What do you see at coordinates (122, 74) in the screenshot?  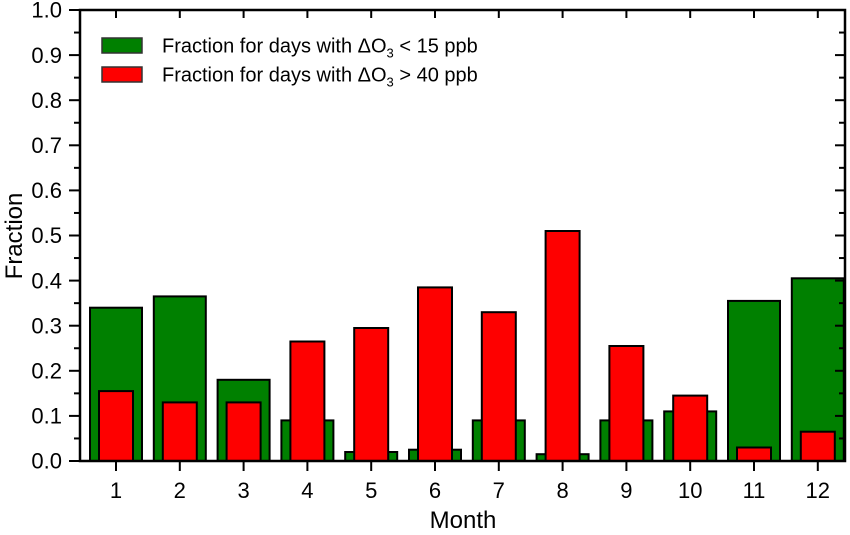 I see `legend-swatch-red` at bounding box center [122, 74].